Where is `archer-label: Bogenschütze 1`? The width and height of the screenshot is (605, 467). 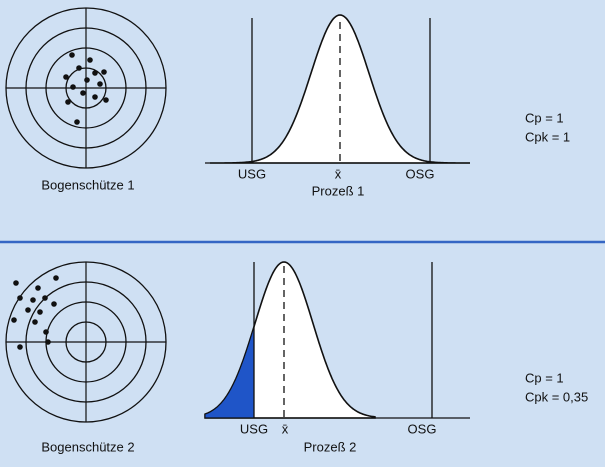
archer-label: Bogenschütze 1 is located at coordinates (87, 184).